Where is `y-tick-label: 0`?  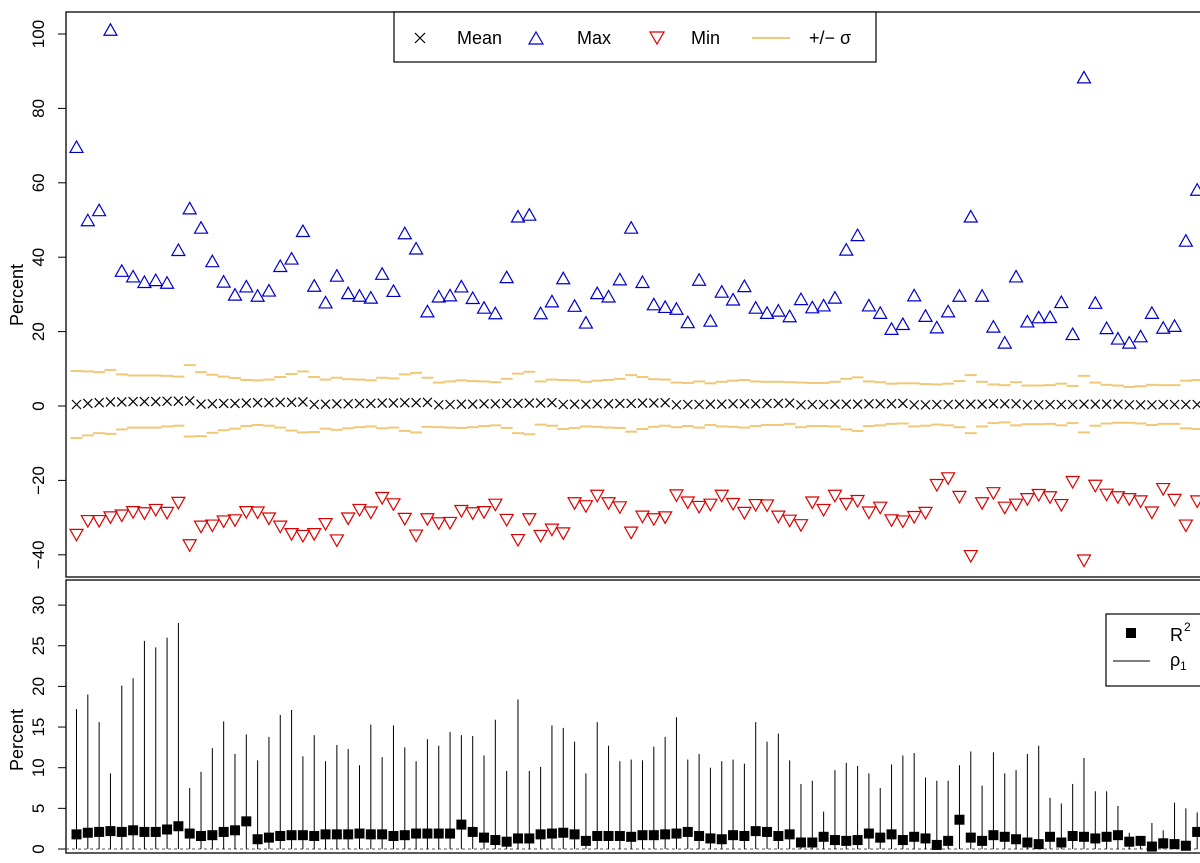 y-tick-label: 0 is located at coordinates (38, 848).